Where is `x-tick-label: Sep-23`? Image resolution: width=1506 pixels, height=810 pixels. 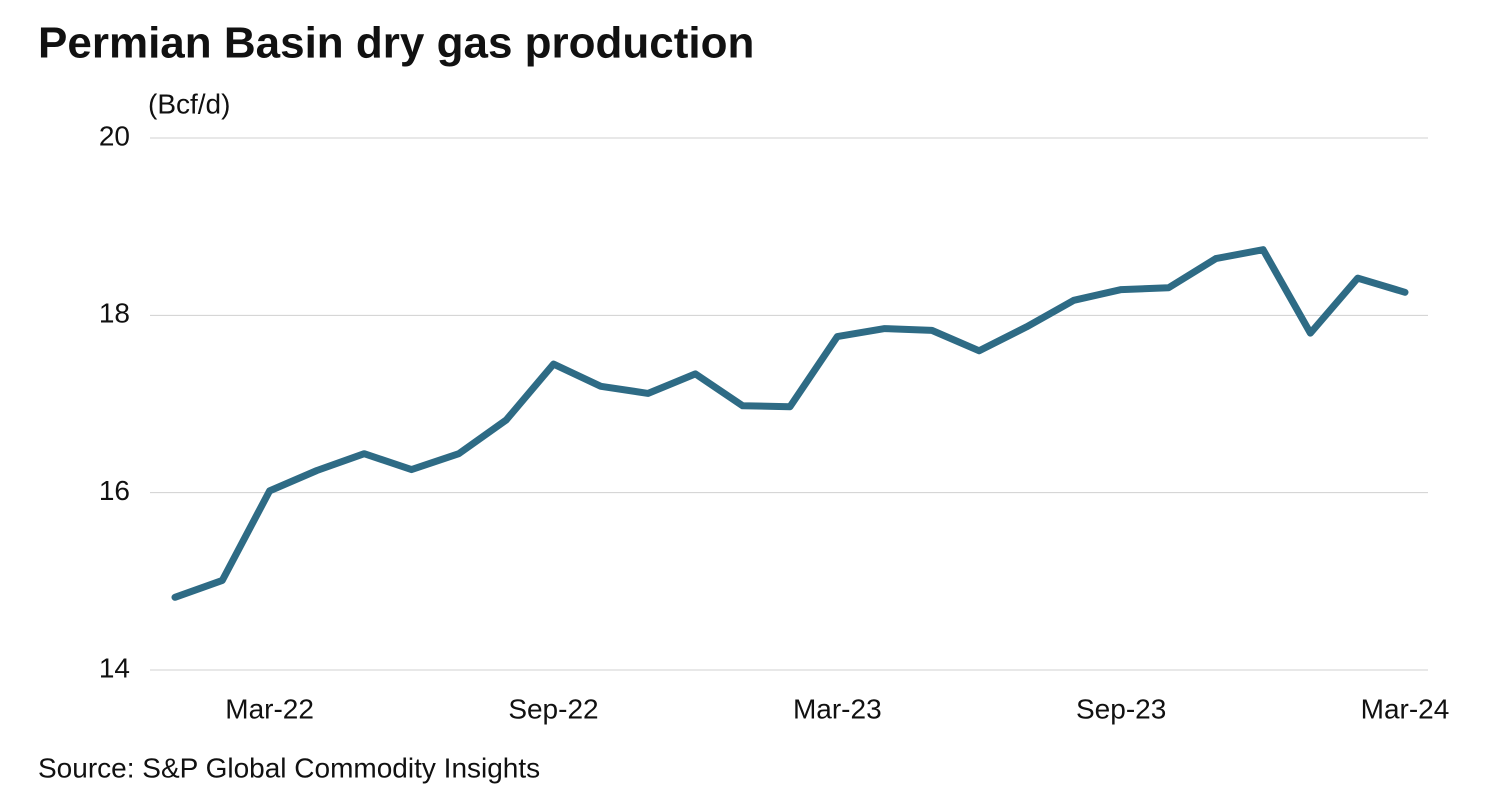 x-tick-label: Sep-23 is located at coordinates (1121, 708).